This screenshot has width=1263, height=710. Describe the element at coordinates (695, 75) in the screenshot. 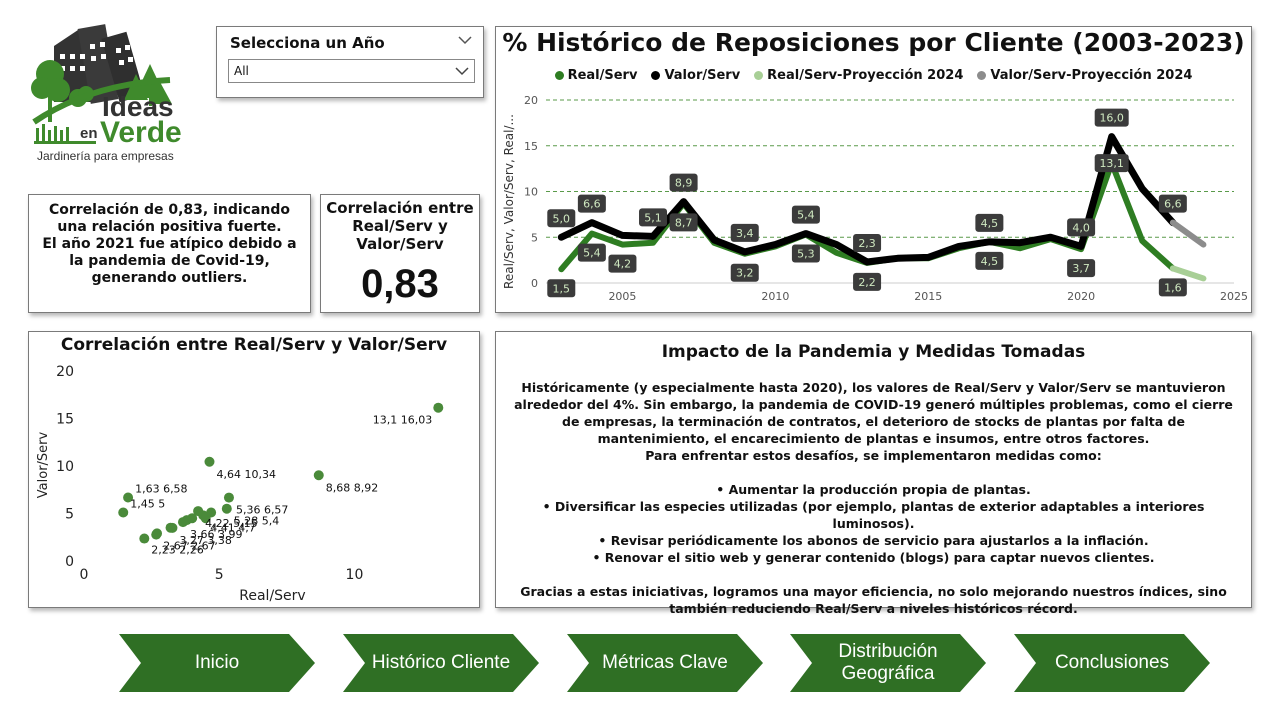

I see `legend-item: Valor/Serv` at that location.